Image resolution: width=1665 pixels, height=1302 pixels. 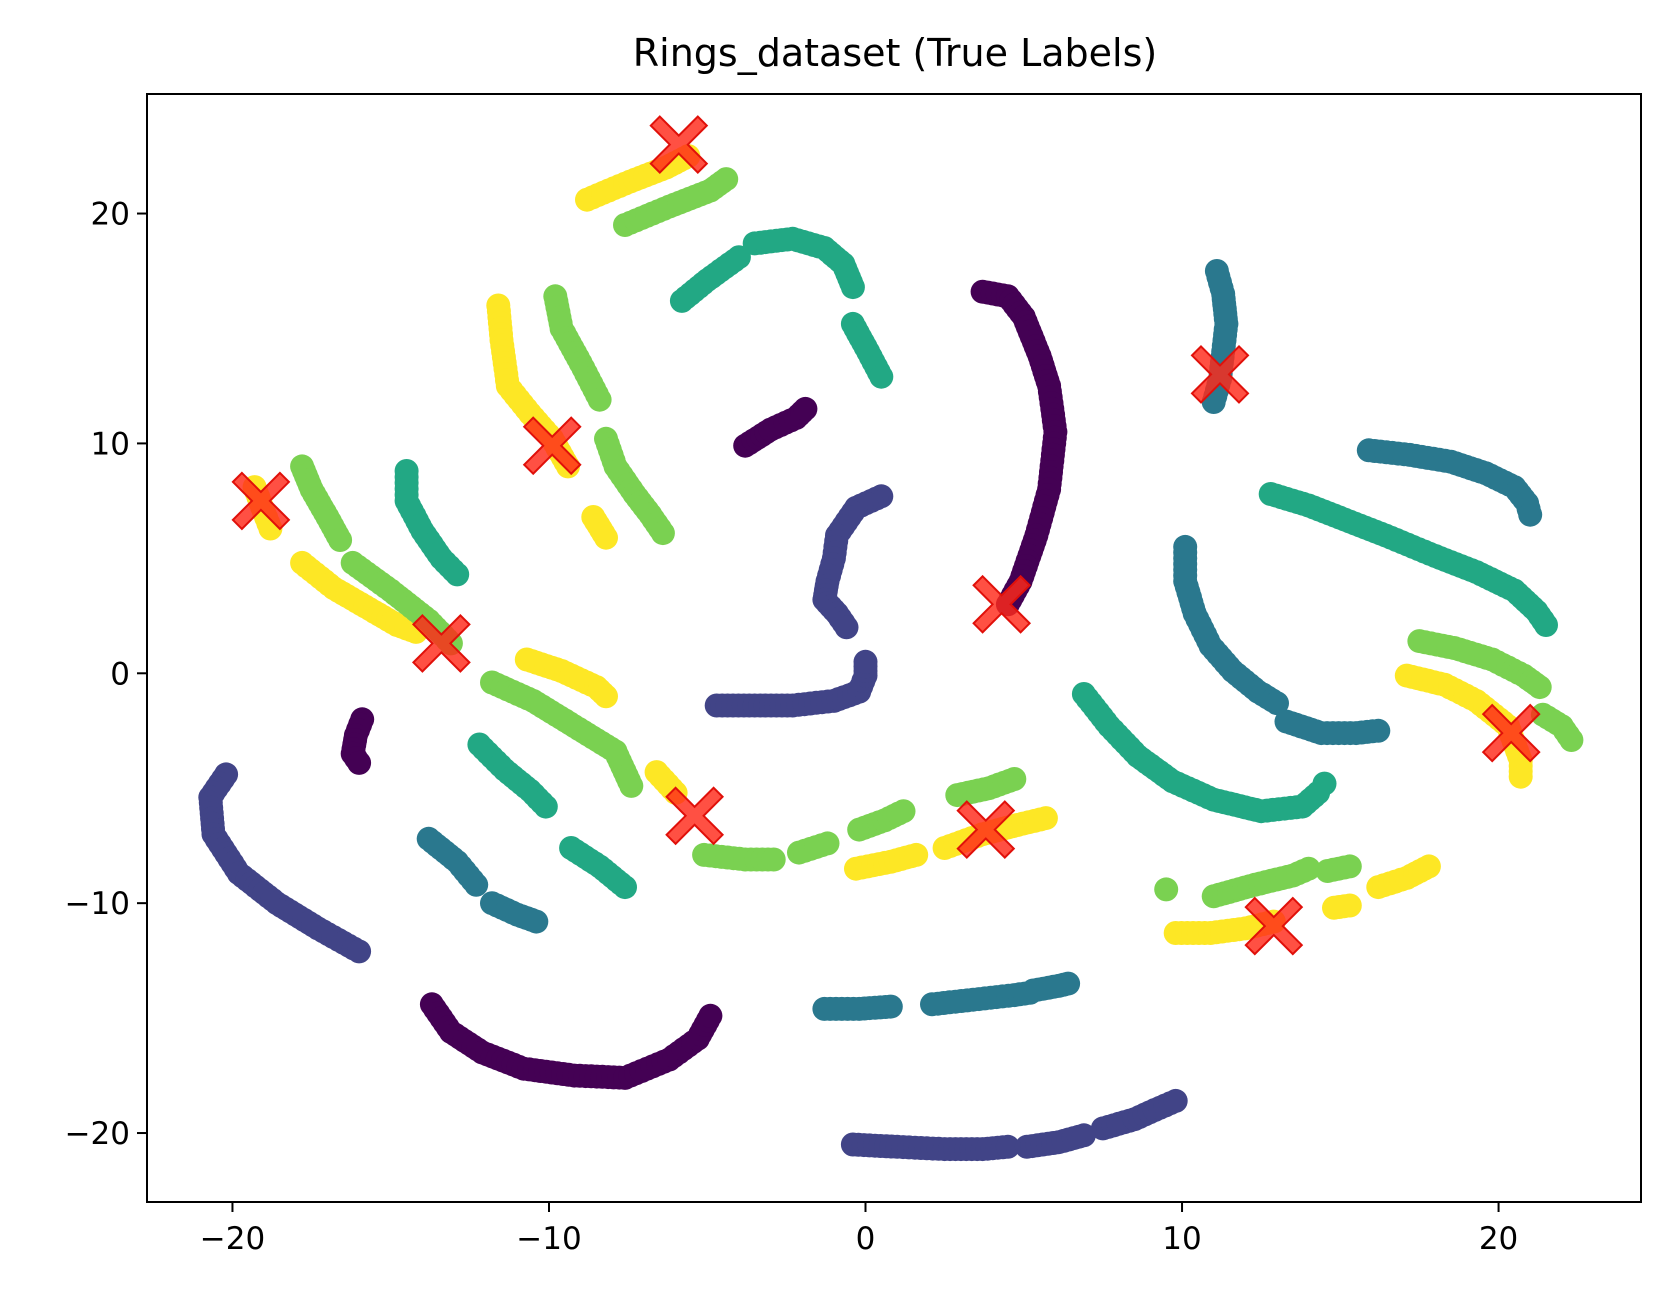 What do you see at coordinates (106, 674) in the screenshot?
I see `y-axis: −20 −10 0 10 20` at bounding box center [106, 674].